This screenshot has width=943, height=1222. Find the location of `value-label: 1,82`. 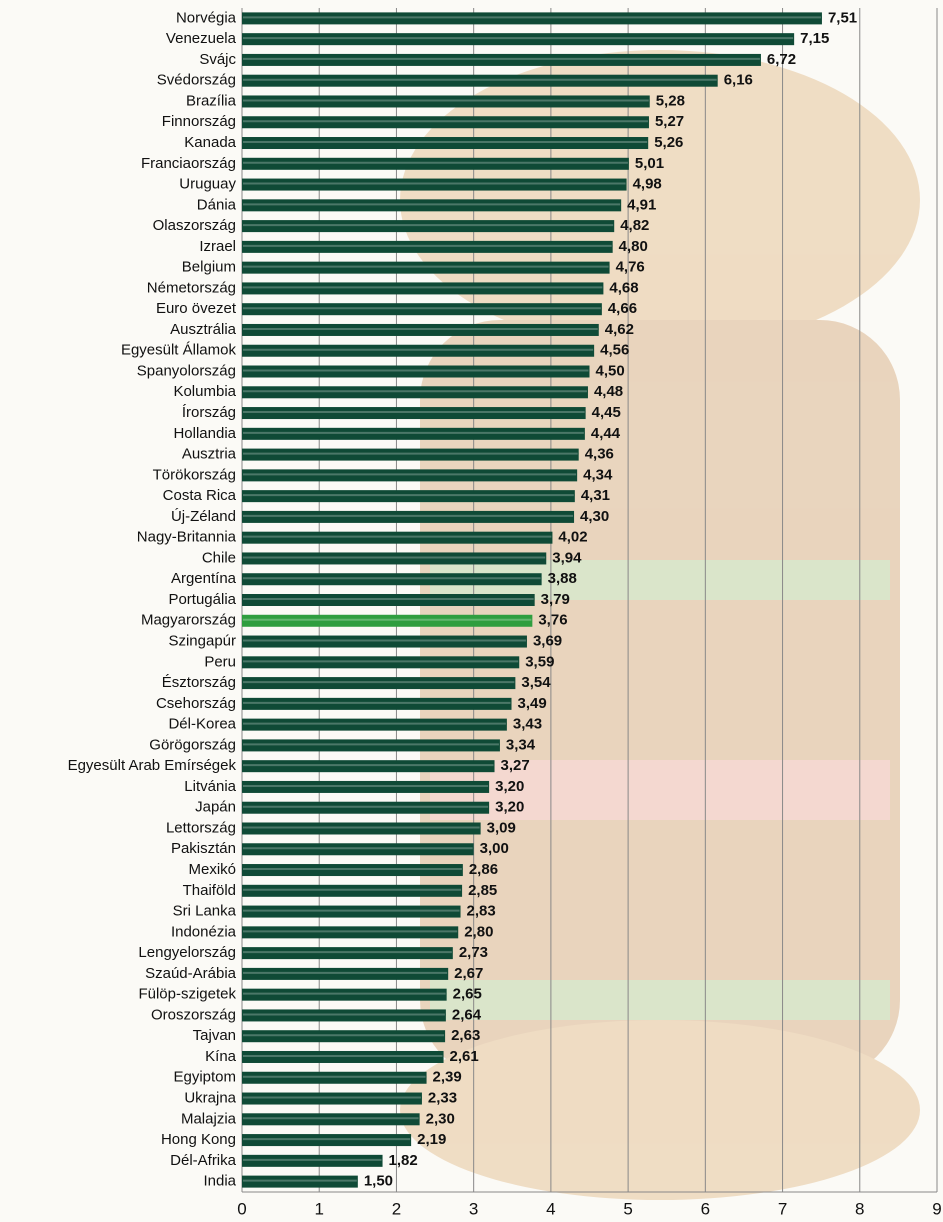

value-label: 1,82 is located at coordinates (403, 1160).